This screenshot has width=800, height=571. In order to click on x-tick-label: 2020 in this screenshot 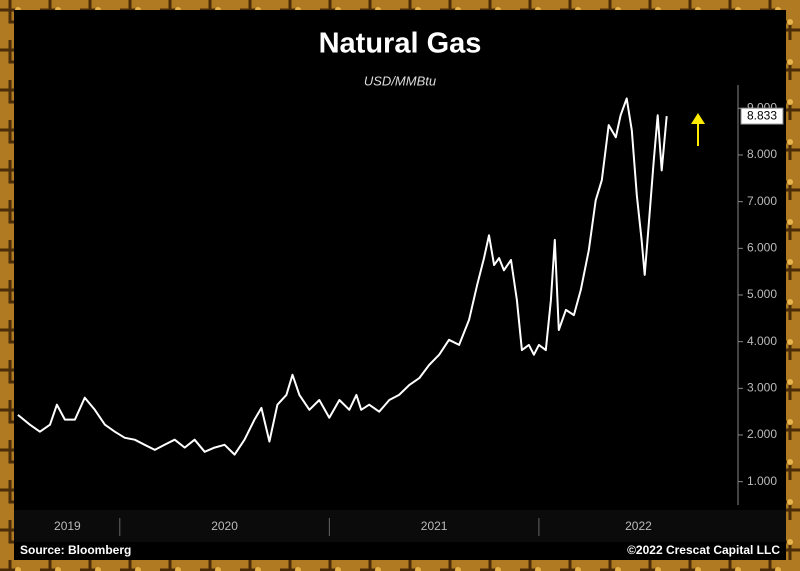, I will do `click(224, 526)`.